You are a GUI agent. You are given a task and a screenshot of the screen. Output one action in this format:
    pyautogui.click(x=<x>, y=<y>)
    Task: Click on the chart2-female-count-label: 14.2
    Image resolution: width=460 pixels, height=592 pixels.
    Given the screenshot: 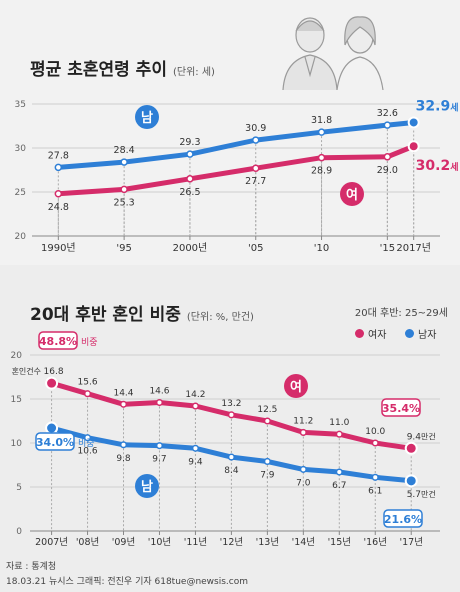 What is the action you would take?
    pyautogui.click(x=195, y=395)
    